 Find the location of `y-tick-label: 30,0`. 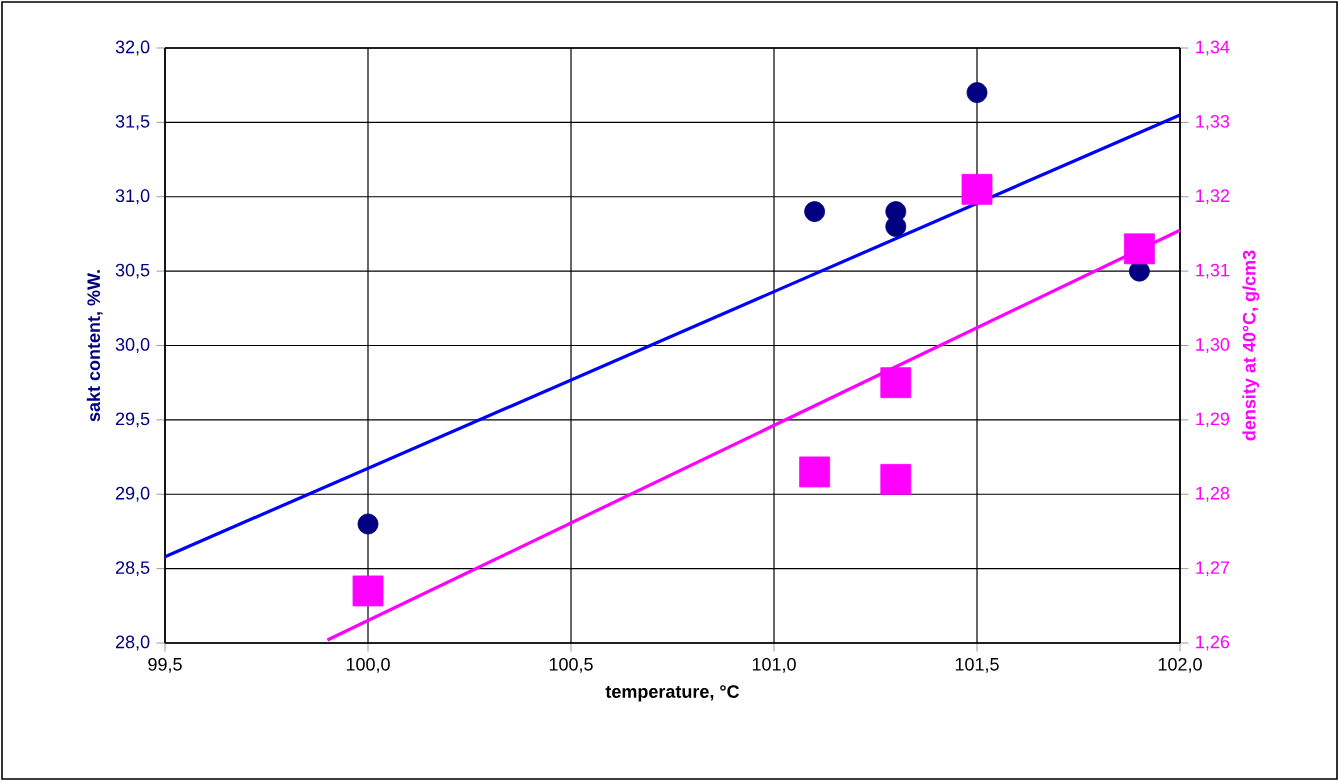

y-tick-label: 30,0 is located at coordinates (132, 345).